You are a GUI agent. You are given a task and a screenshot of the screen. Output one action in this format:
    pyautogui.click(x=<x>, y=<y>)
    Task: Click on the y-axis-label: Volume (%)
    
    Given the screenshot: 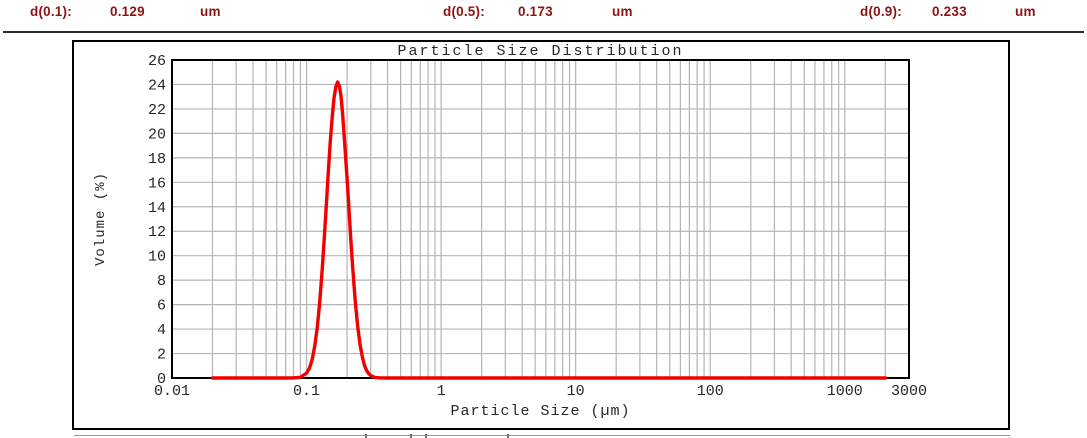 What is the action you would take?
    pyautogui.click(x=101, y=219)
    